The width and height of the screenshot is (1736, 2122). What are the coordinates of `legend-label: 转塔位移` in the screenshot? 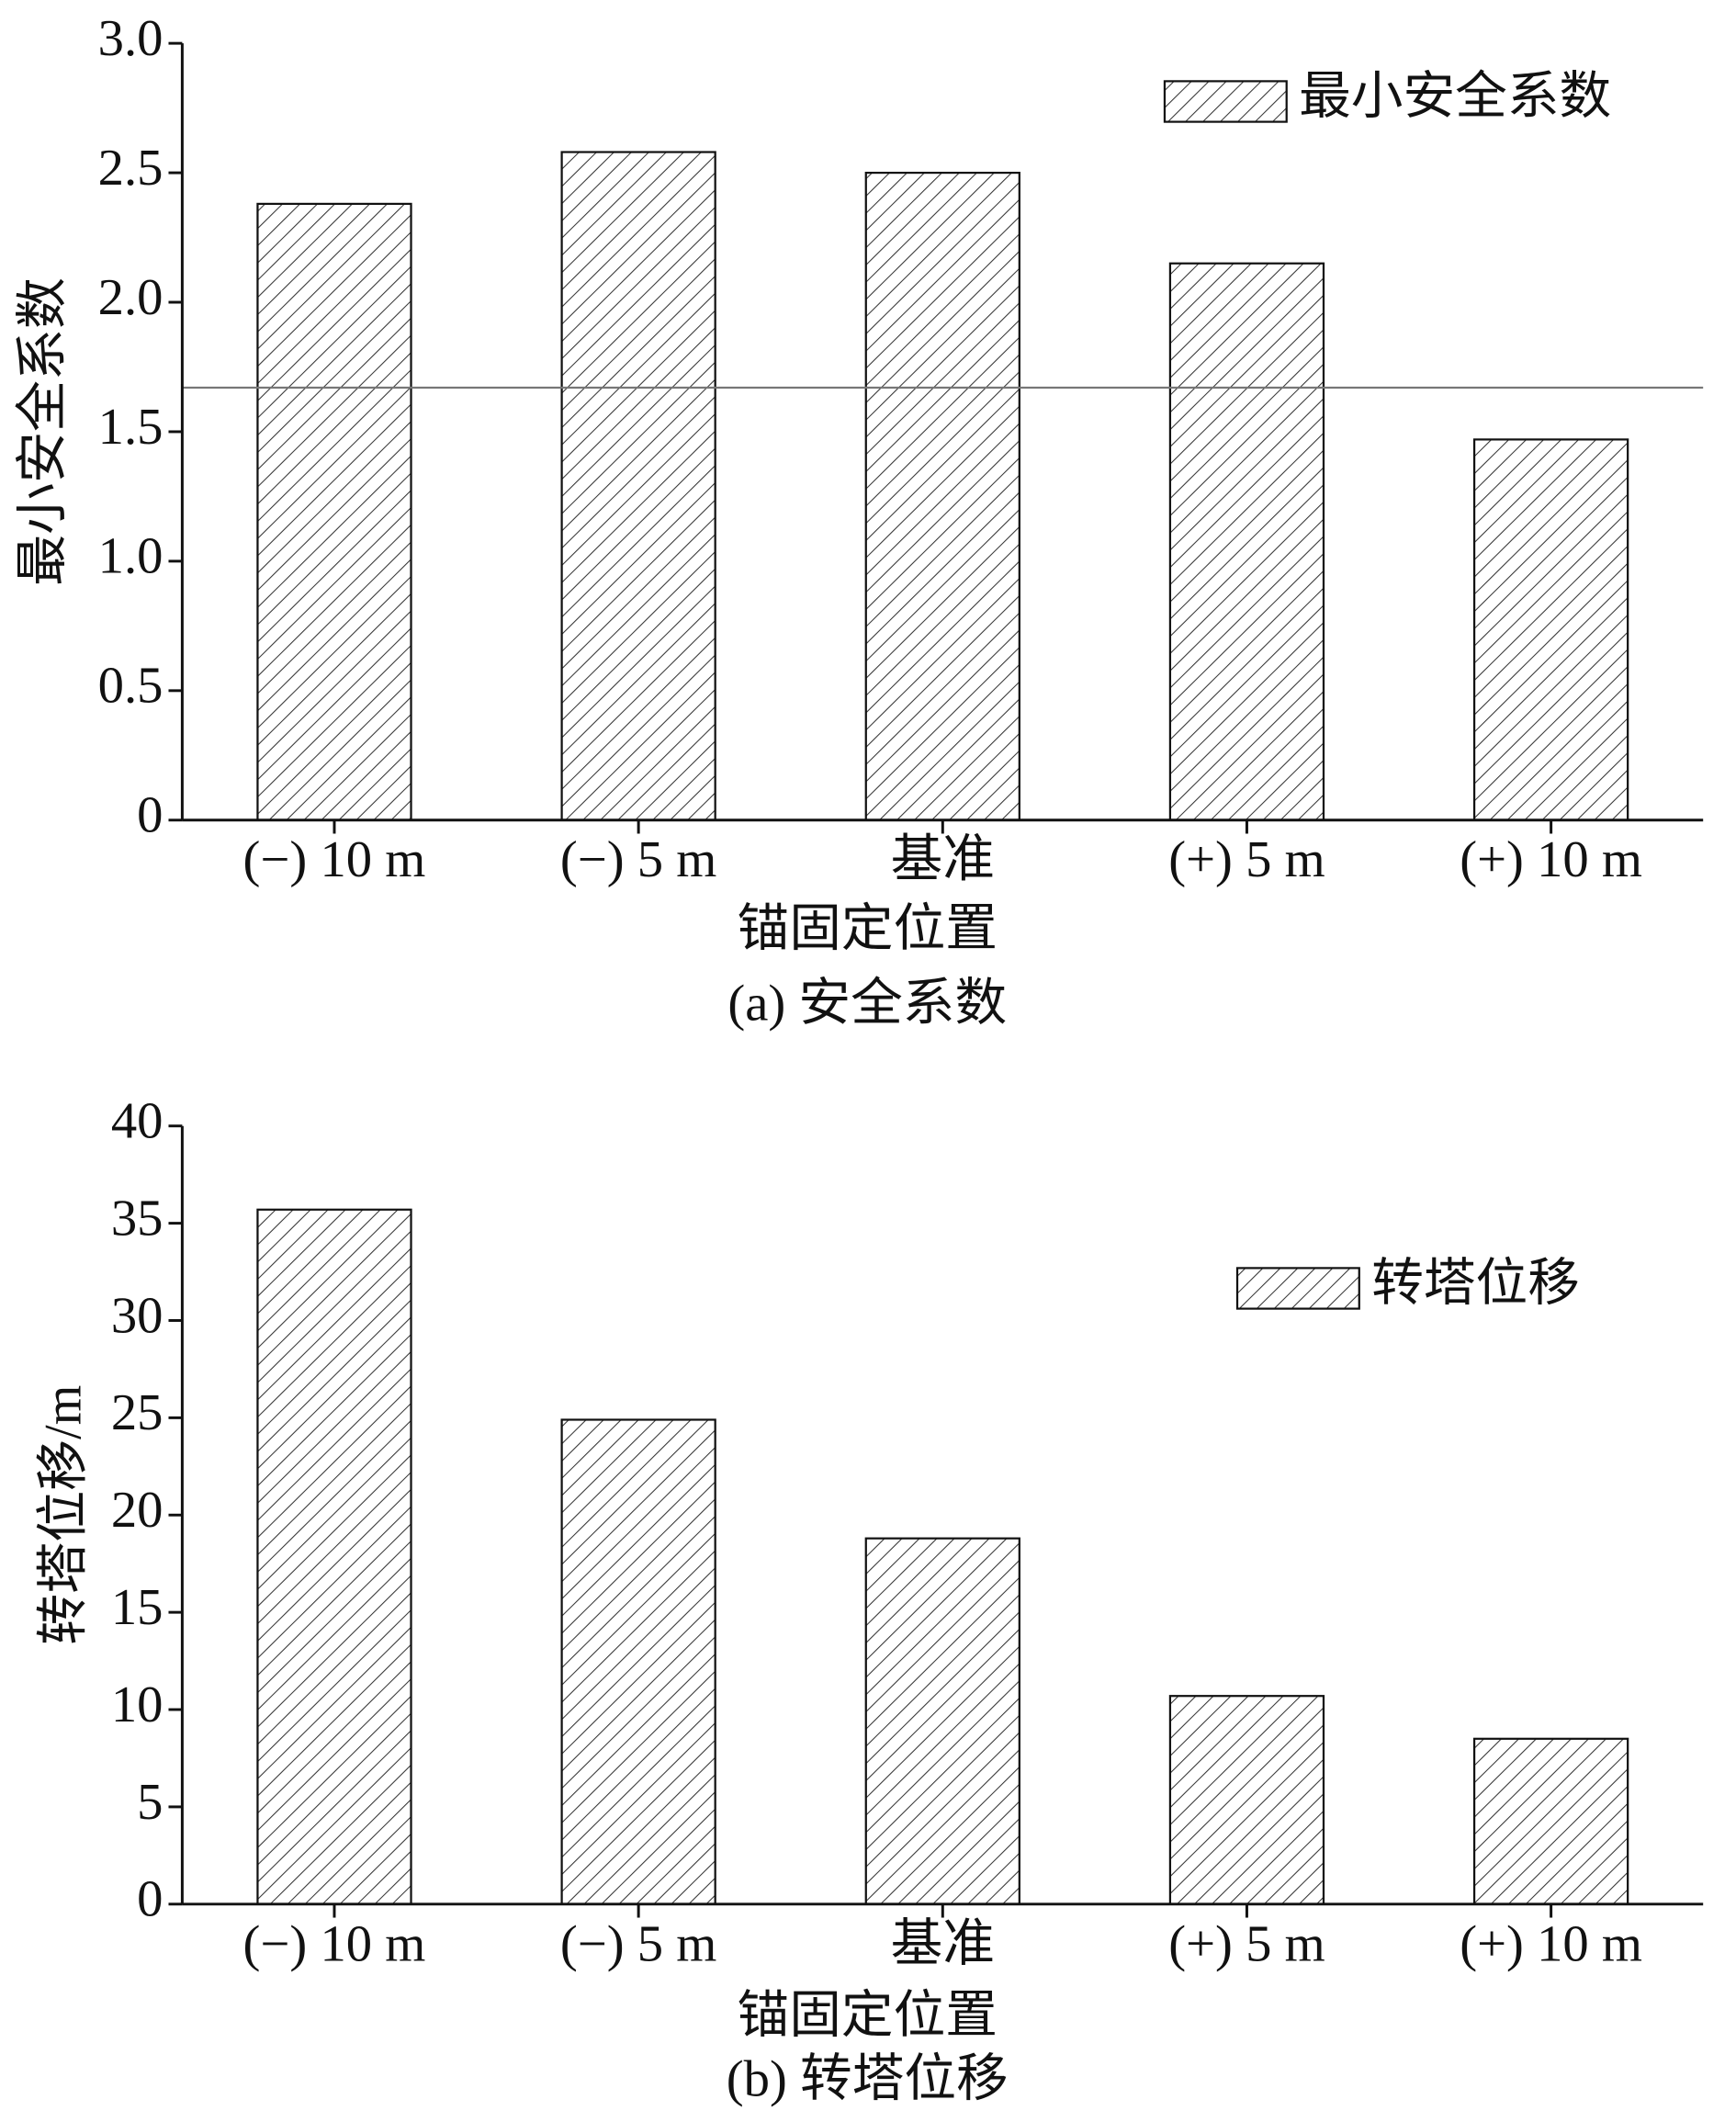 It's located at (1475, 1284).